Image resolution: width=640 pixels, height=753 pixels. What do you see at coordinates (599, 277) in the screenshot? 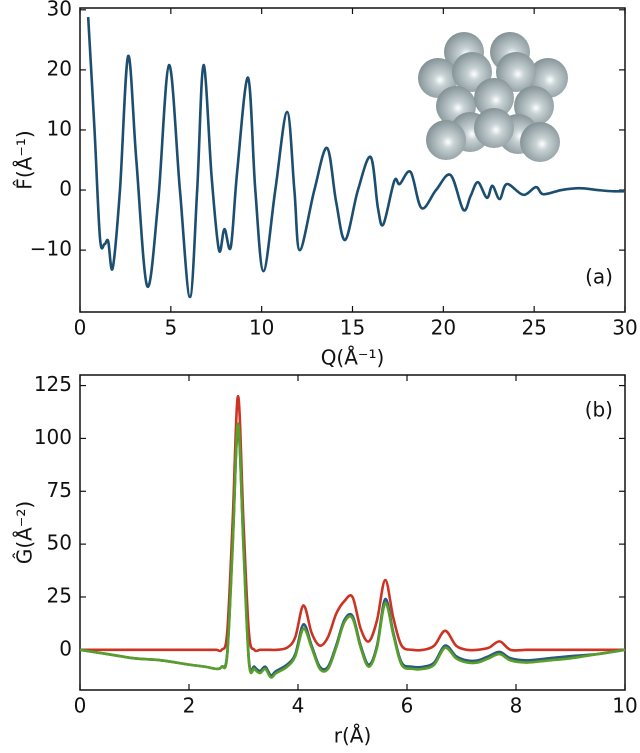
I see `panel-label: (a)` at bounding box center [599, 277].